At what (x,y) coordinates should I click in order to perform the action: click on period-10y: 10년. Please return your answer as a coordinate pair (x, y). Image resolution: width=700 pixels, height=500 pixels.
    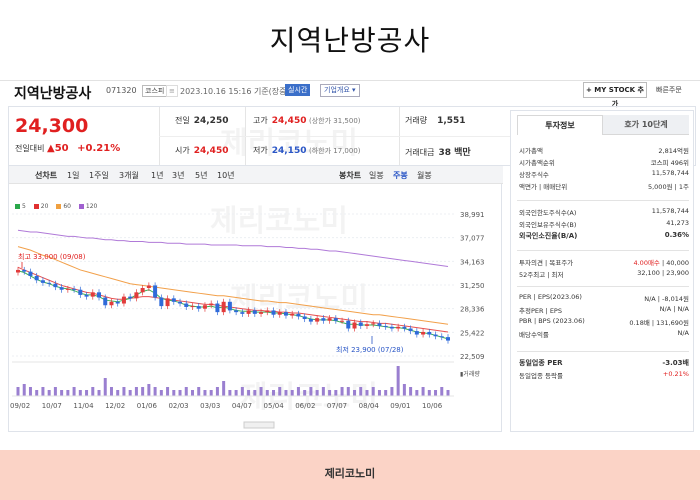
    Looking at the image, I should click on (226, 175).